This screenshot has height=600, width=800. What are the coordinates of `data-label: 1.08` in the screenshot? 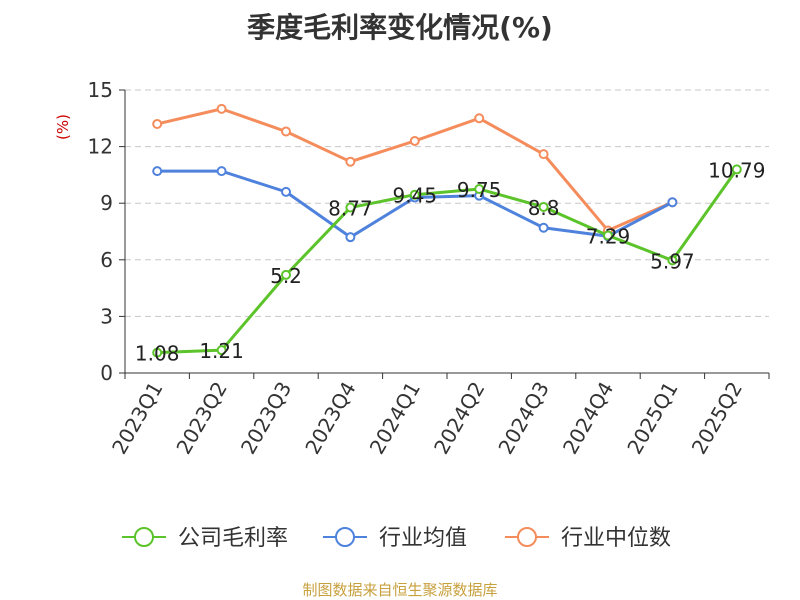 It's located at (157, 354).